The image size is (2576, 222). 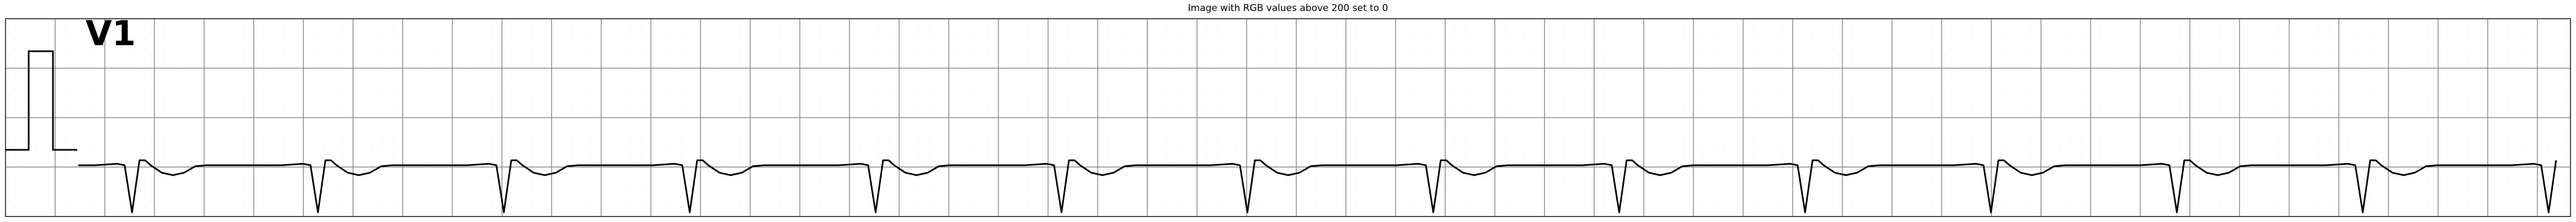 What do you see at coordinates (41, 100) in the screenshot?
I see `calibration-pulse` at bounding box center [41, 100].